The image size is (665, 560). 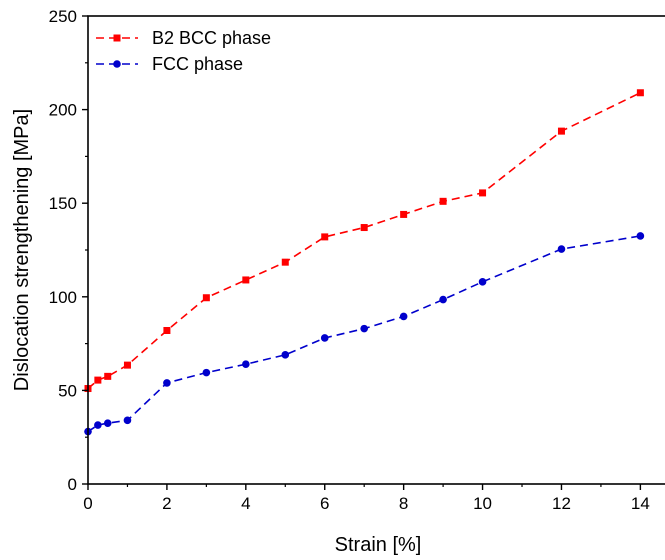 I want to click on x-tick-label: 4, so click(x=245, y=503).